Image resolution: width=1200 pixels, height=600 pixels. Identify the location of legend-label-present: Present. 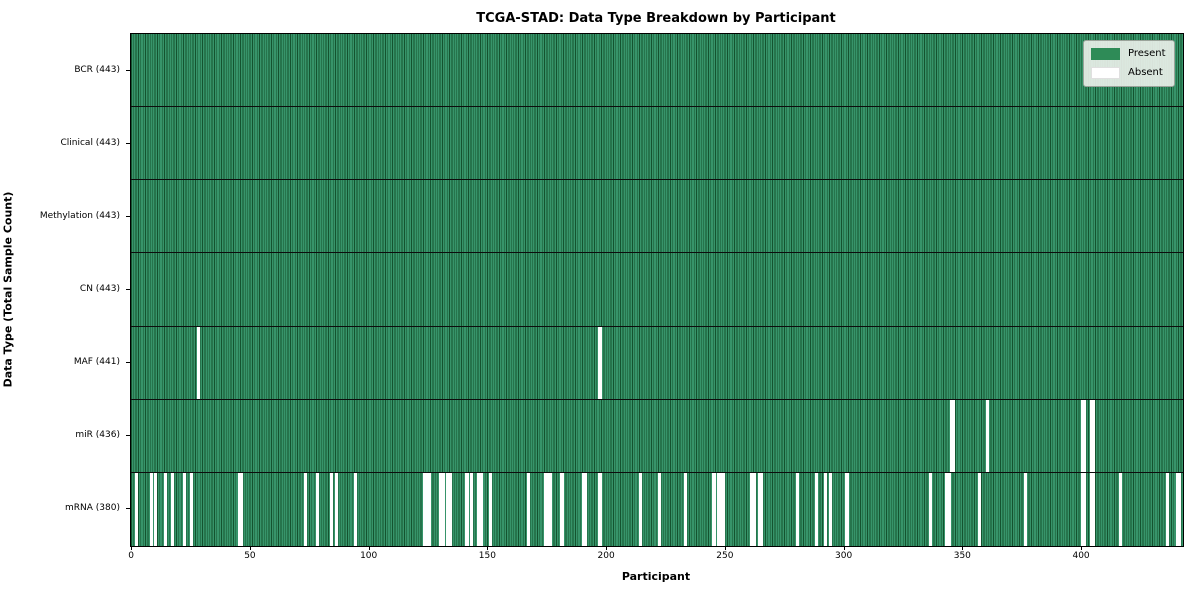
(1147, 53).